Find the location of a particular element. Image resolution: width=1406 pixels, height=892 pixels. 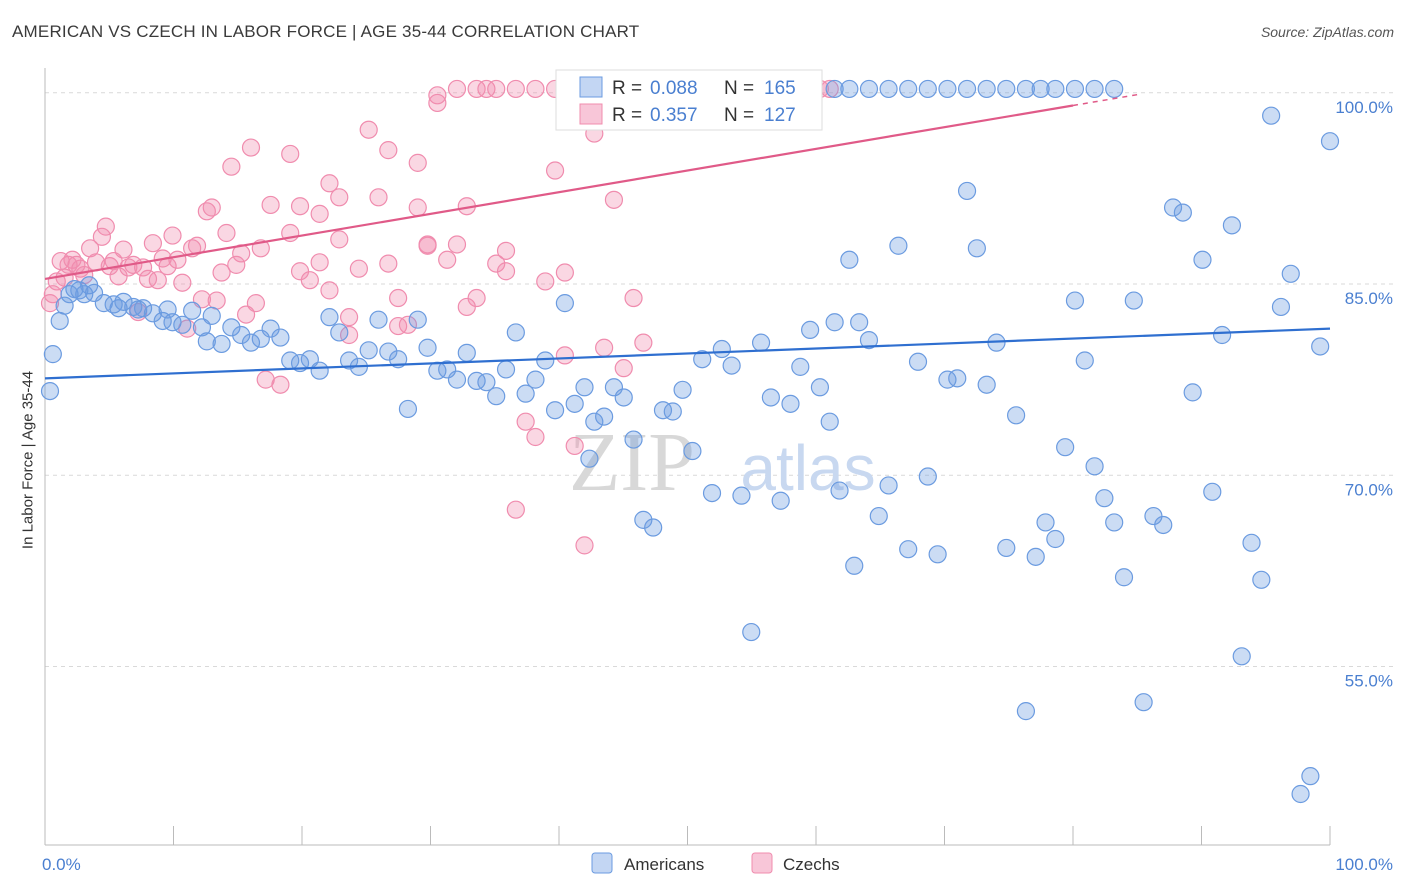

czechs-trend-line is located at coordinates (559, 192).